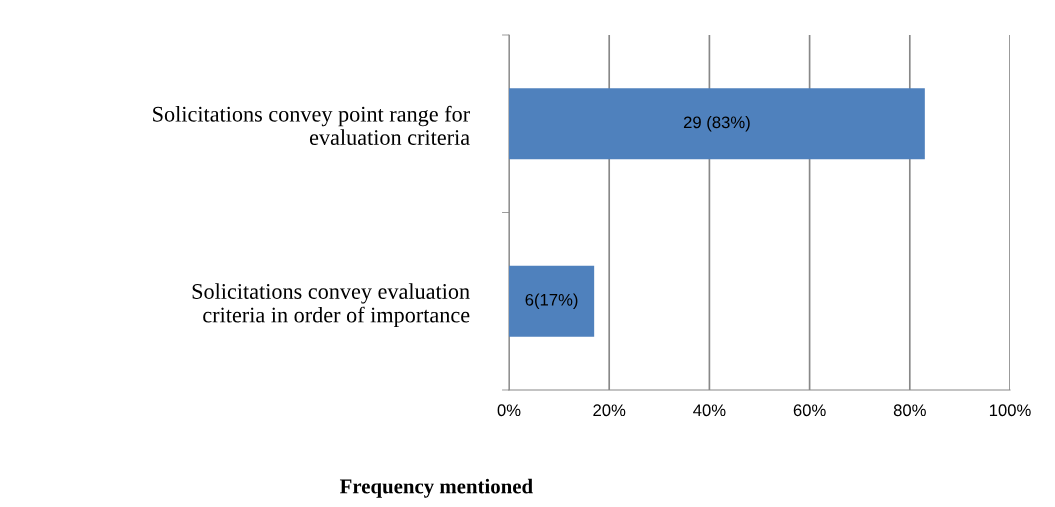 The height and width of the screenshot is (507, 1055). What do you see at coordinates (609, 410) in the screenshot?
I see `x-tick-label: 20%` at bounding box center [609, 410].